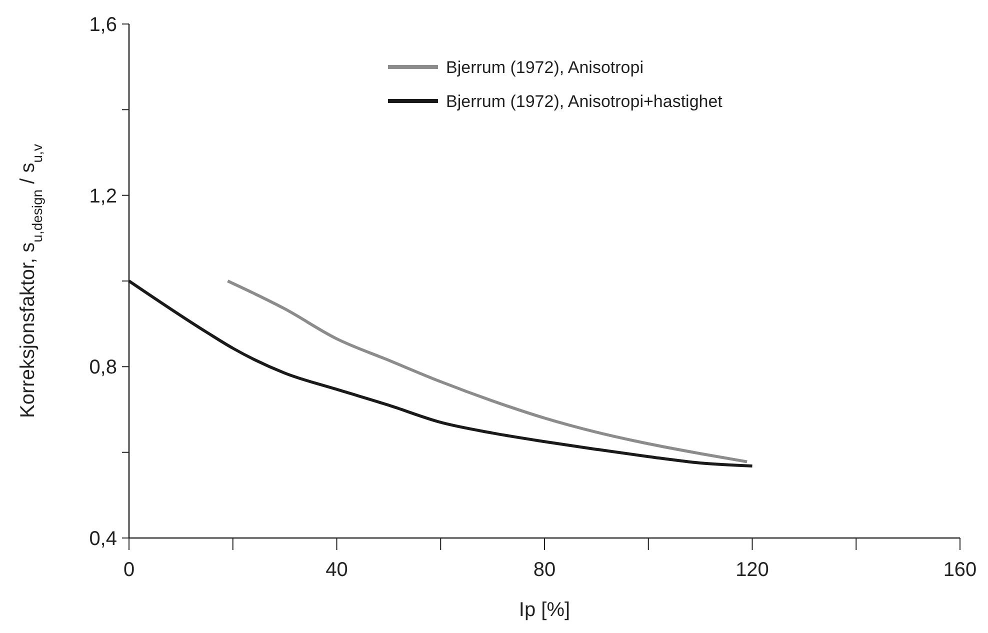 Image resolution: width=988 pixels, height=633 pixels. Describe the element at coordinates (103, 25) in the screenshot. I see `y-tick-label: 1,6` at that location.